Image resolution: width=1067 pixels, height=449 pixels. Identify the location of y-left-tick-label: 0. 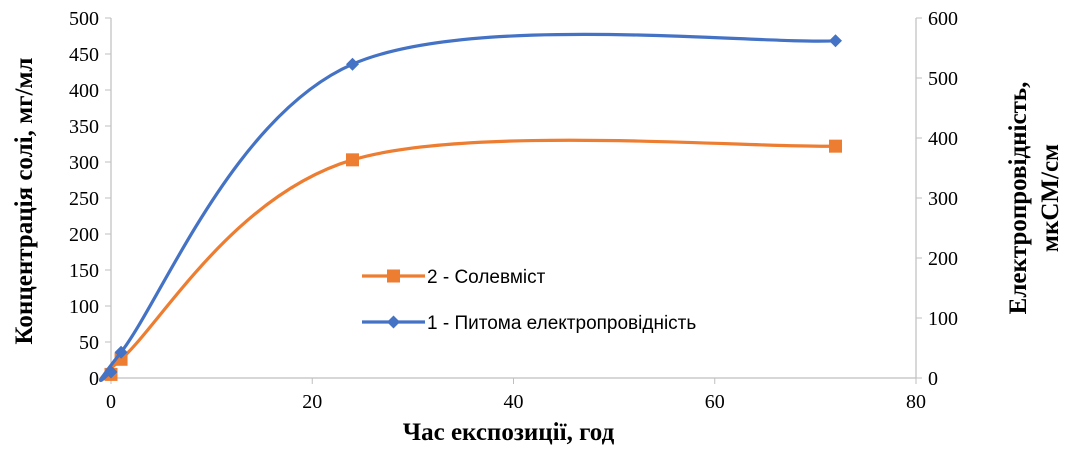
(94, 379).